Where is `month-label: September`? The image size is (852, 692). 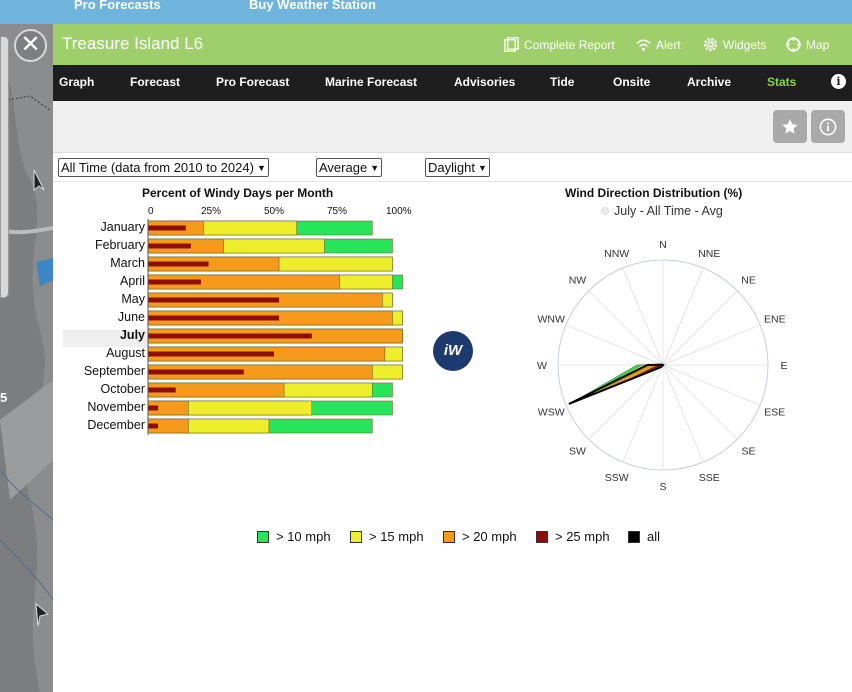
month-label: September is located at coordinates (114, 371).